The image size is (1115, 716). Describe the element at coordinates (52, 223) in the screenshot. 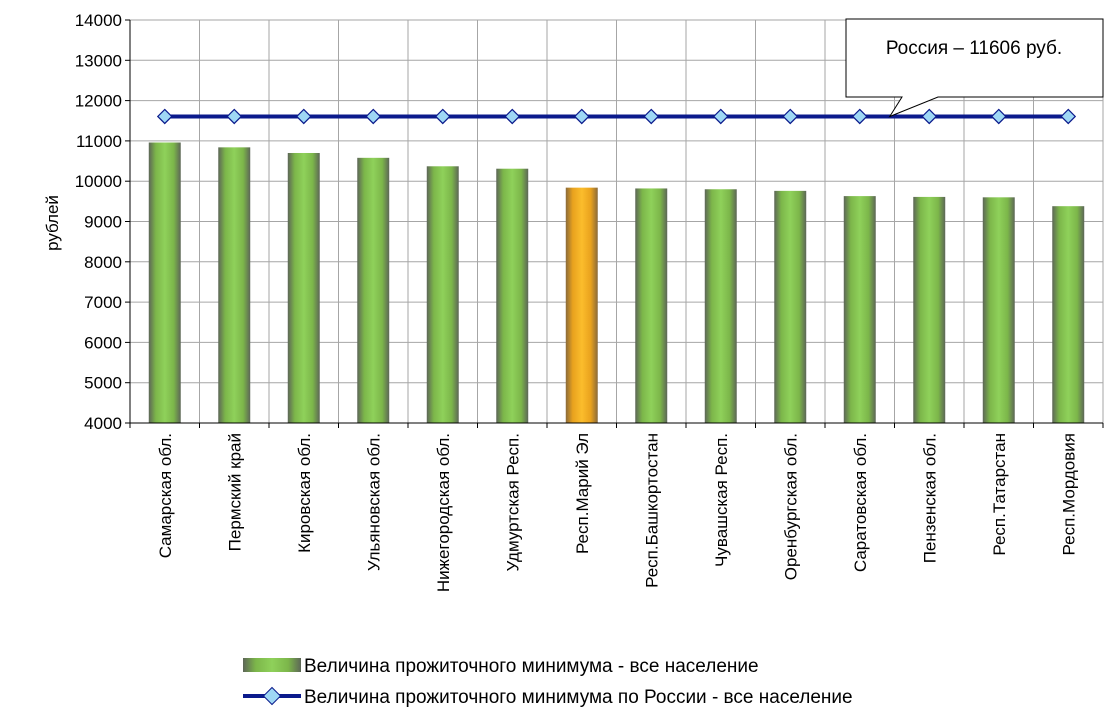

I see `y-axis-label: рублей` at that location.